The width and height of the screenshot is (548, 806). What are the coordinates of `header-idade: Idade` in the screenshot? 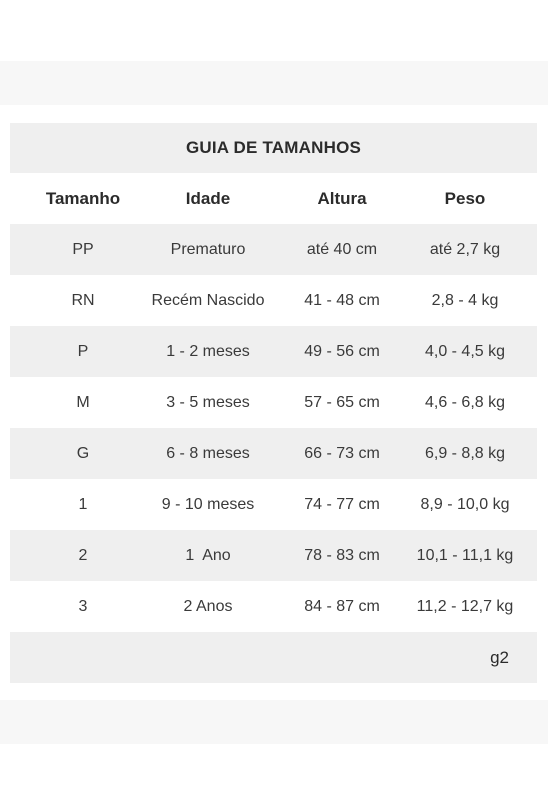 It's located at (208, 198).